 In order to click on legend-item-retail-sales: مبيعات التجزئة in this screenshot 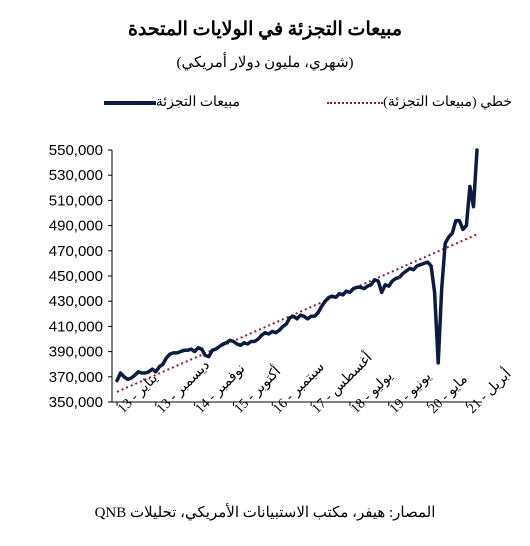, I will do `click(168, 102)`.